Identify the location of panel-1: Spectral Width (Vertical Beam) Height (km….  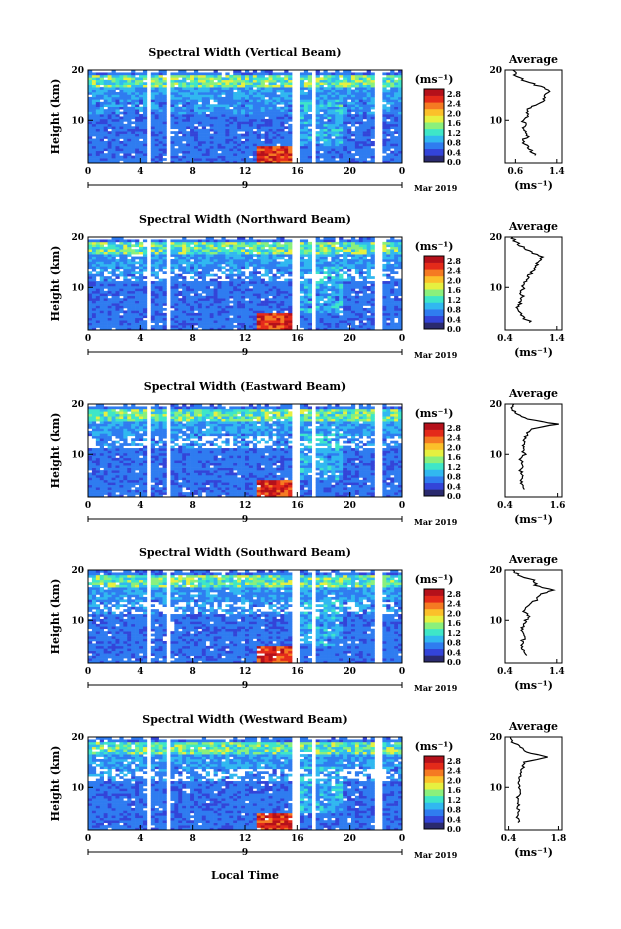
(307, 119).